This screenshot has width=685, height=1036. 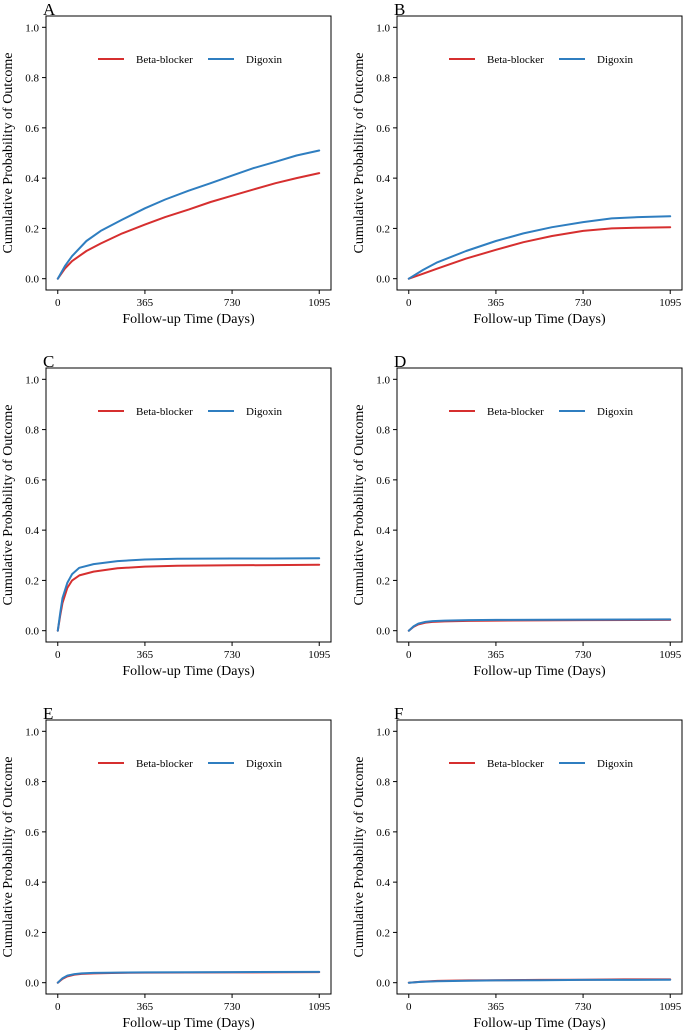 I want to click on panel-label: E, so click(x=48, y=713).